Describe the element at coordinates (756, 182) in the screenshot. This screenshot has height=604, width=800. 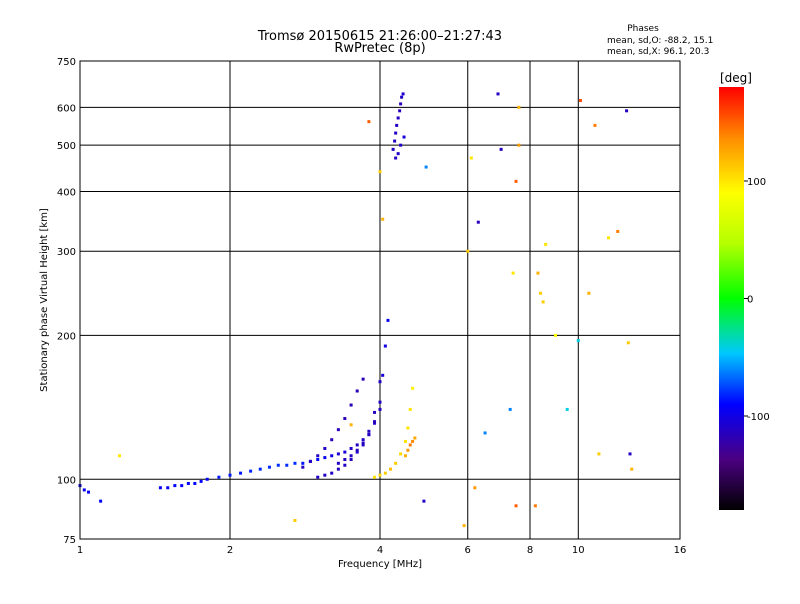
I see `colorbar-tick-label: 100` at that location.